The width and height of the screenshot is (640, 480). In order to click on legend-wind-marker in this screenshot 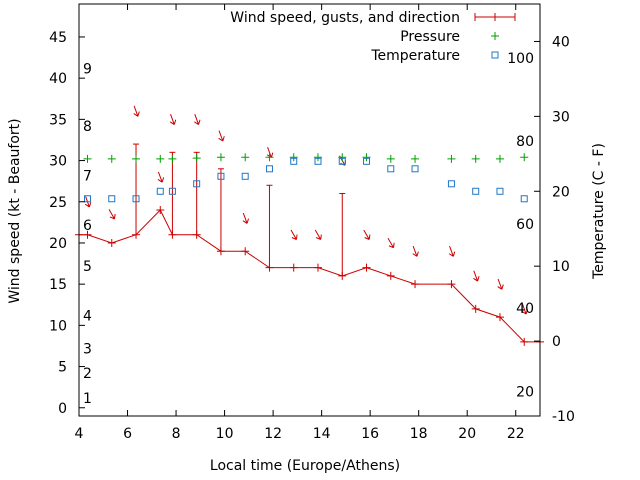, I will do `click(495, 17)`.